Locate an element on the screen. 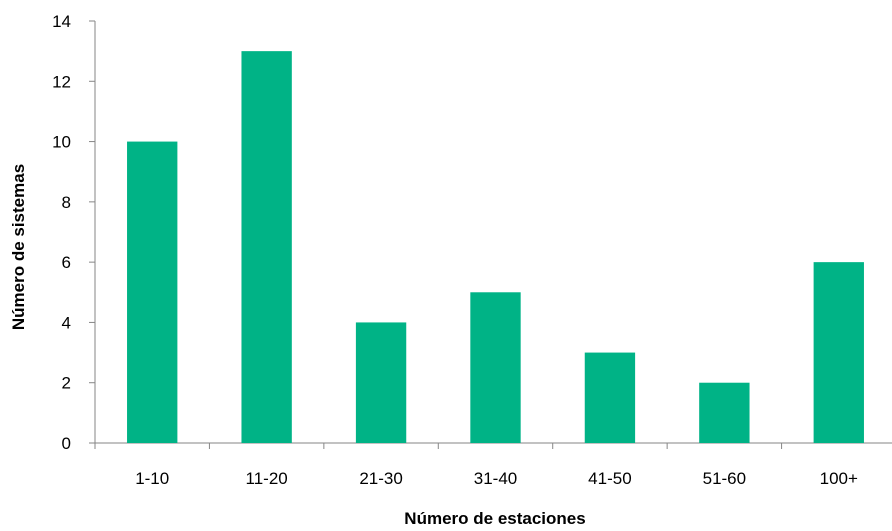 The width and height of the screenshot is (892, 531). x-tick-label: 31-40 is located at coordinates (495, 478).